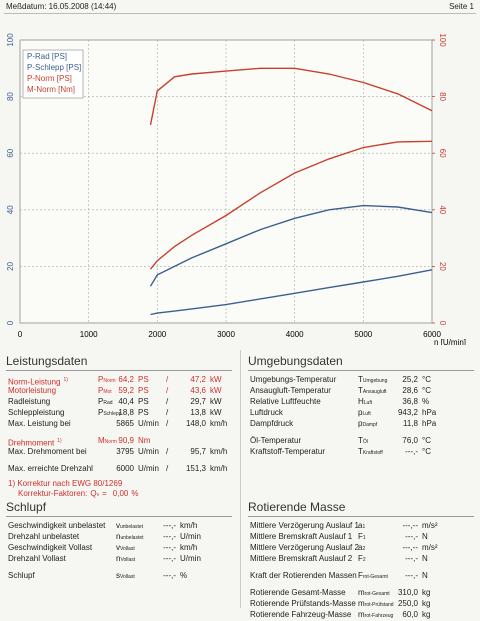  I want to click on symbol: PSchlepp, so click(109, 413).